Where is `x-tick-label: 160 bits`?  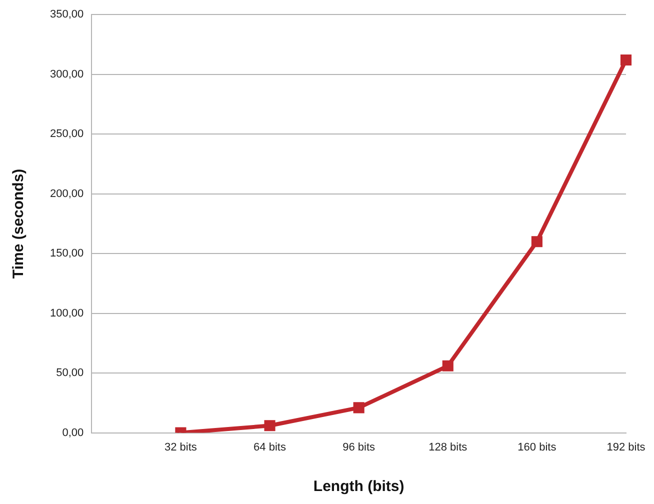 x-tick-label: 160 bits is located at coordinates (537, 447).